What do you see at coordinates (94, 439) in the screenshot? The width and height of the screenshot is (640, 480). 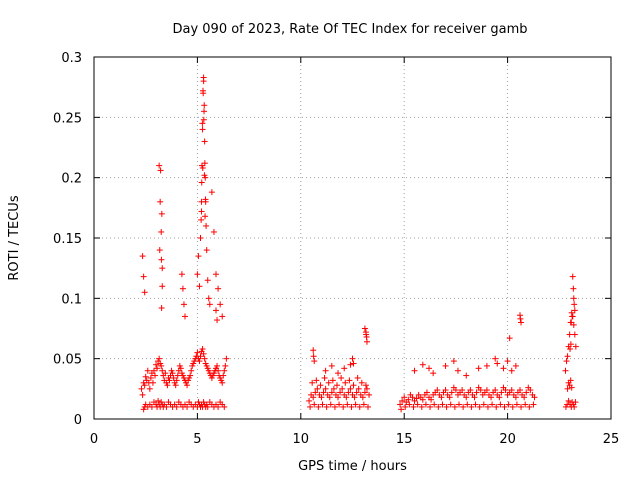 I see `x-tick-label: 0` at bounding box center [94, 439].